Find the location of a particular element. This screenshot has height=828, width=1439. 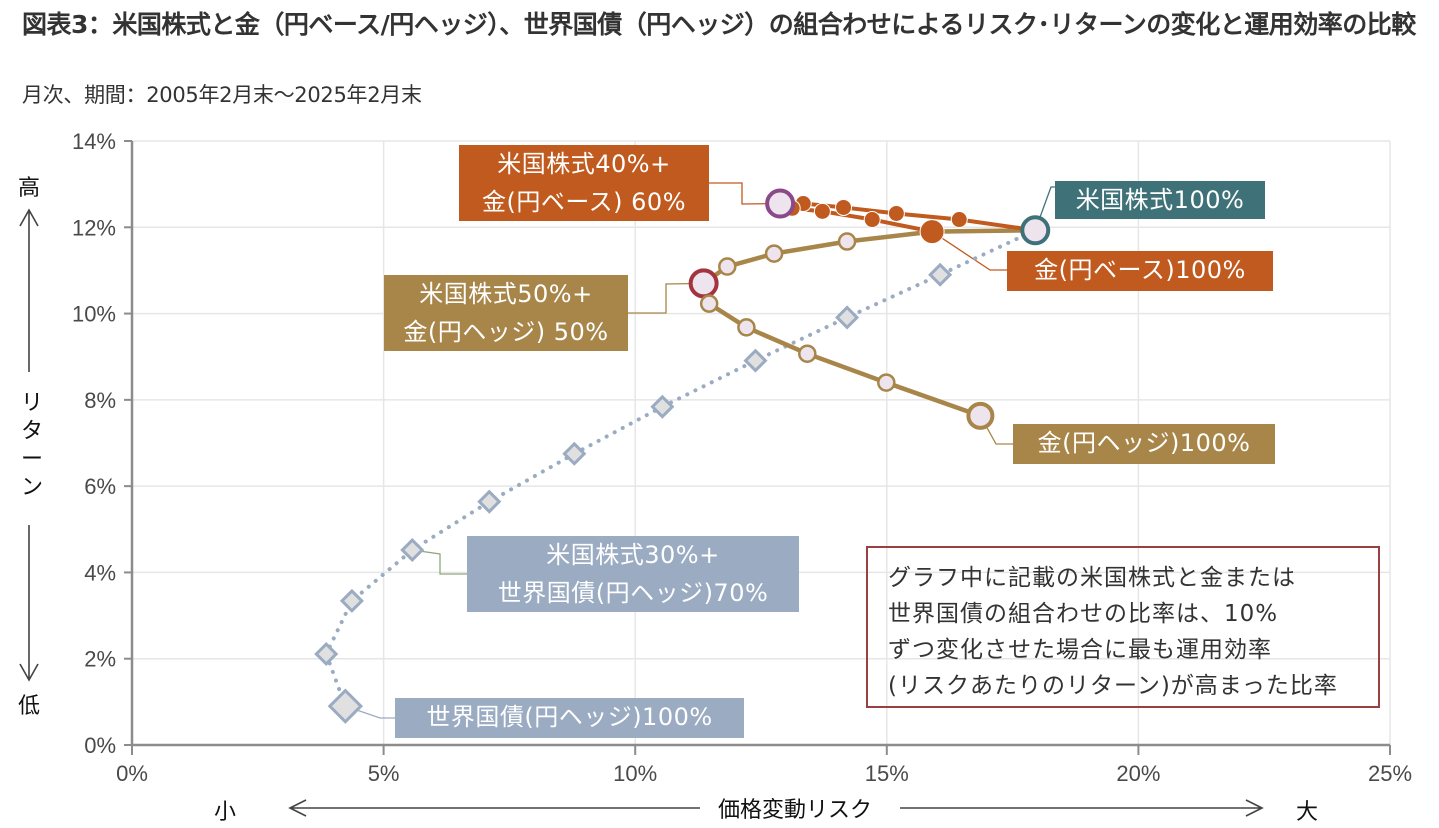

x-right-arrow-icon is located at coordinates (1082, 808).